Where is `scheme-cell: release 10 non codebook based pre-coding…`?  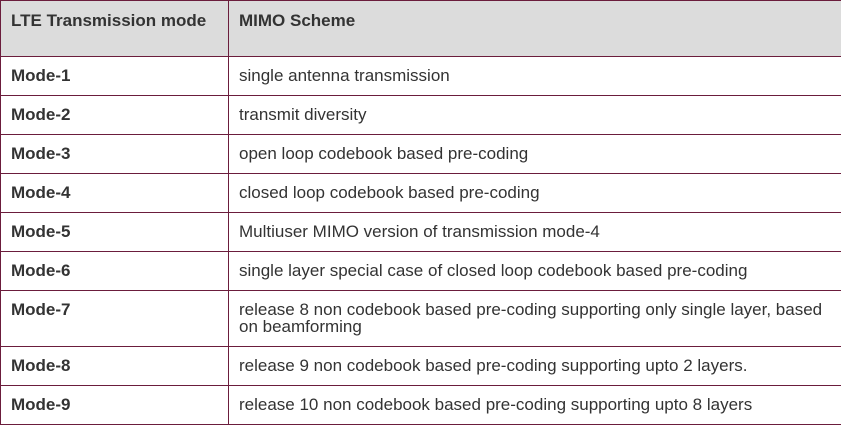
scheme-cell: release 10 non codebook based pre-coding… is located at coordinates (535, 405).